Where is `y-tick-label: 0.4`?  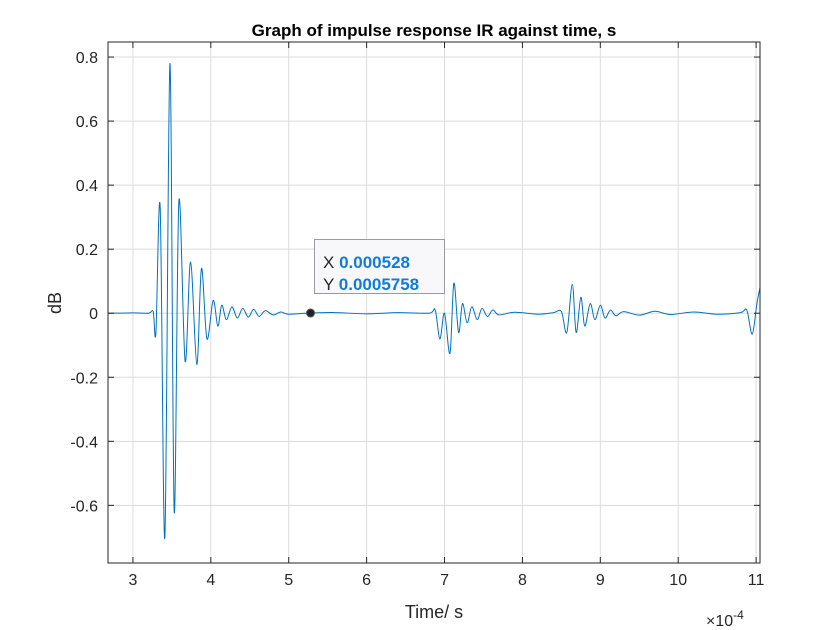
y-tick-label: 0.4 is located at coordinates (87, 186).